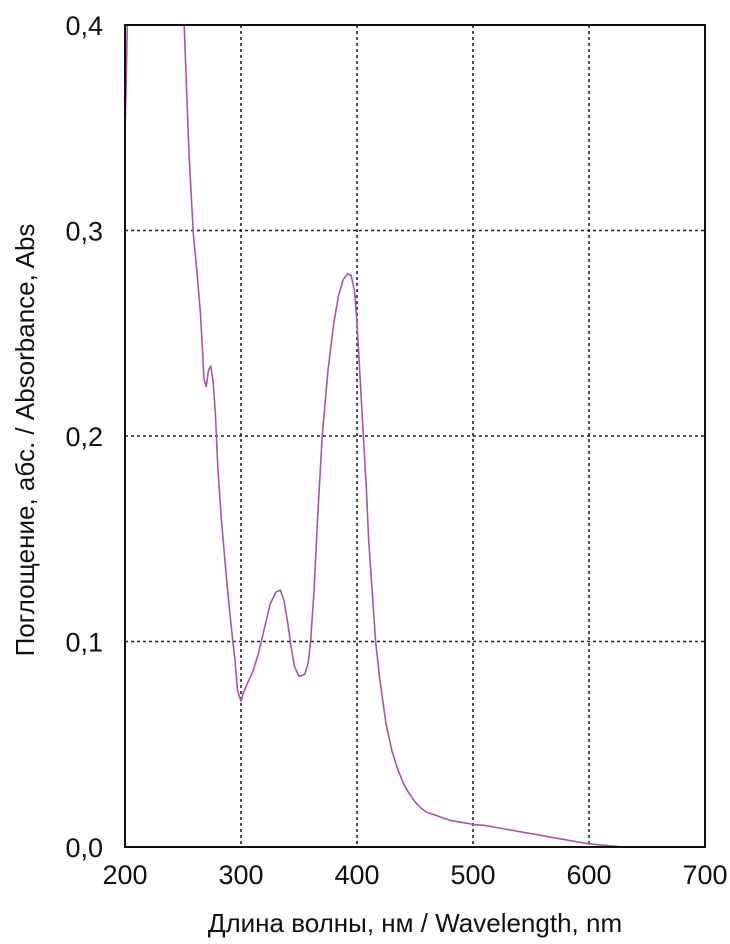 Image resolution: width=730 pixels, height=944 pixels. Describe the element at coordinates (356, 875) in the screenshot. I see `x-tick-label: 400` at that location.